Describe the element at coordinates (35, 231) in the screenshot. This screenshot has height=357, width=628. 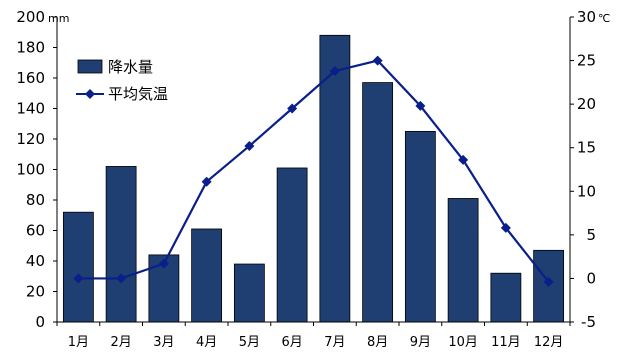
I see `left-tick-label: 60` at that location.